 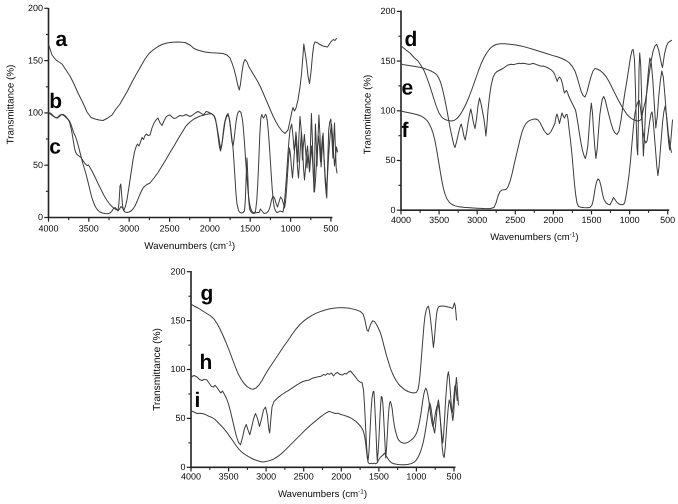 I want to click on svg-text: c, so click(x=55, y=147).